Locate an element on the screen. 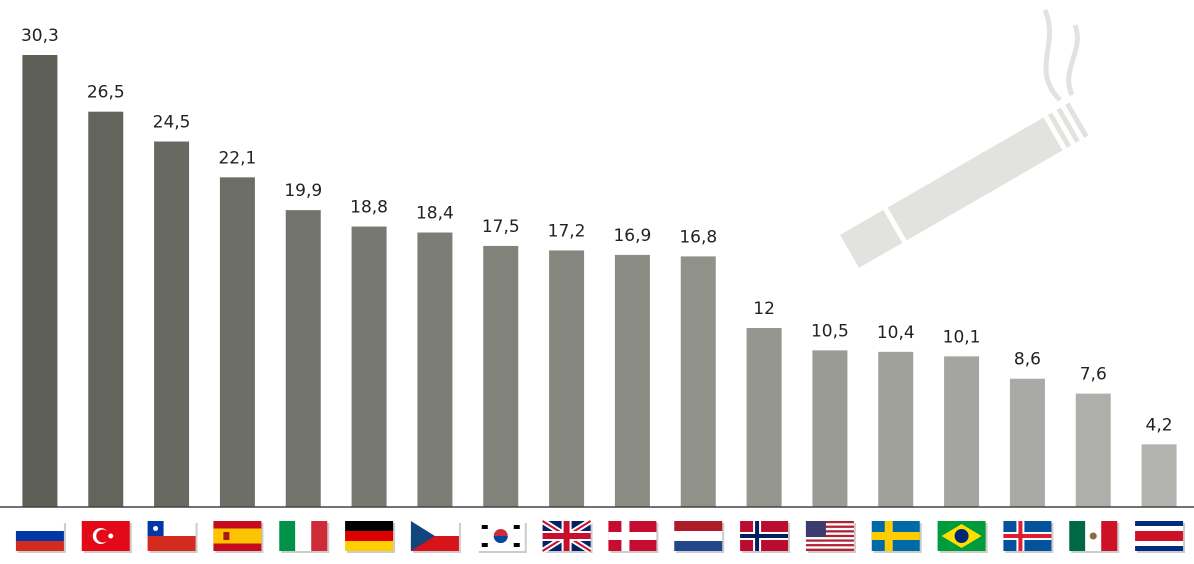 The width and height of the screenshot is (1194, 564). value-label: 10,1 is located at coordinates (962, 337).